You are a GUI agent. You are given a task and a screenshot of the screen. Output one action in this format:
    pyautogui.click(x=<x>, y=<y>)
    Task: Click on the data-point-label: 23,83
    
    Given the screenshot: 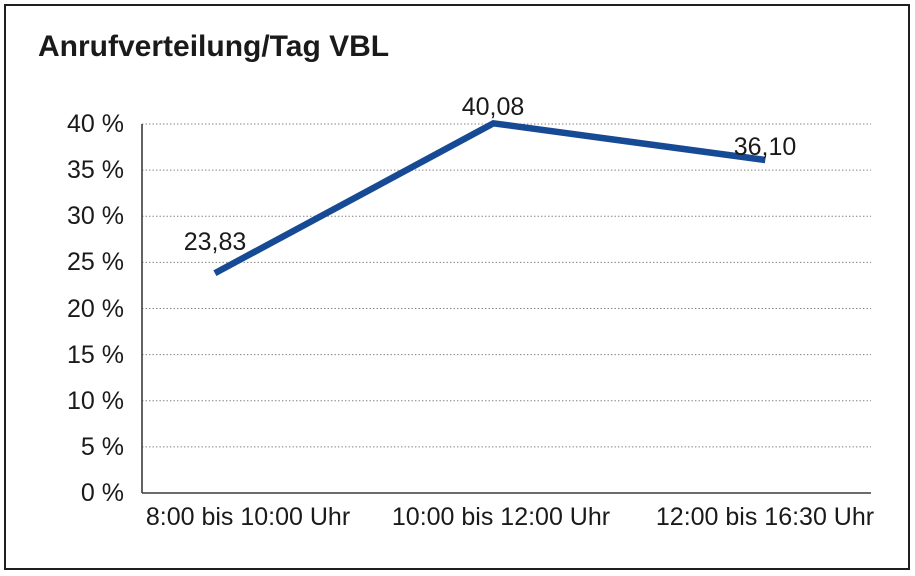 What is the action you would take?
    pyautogui.click(x=215, y=242)
    